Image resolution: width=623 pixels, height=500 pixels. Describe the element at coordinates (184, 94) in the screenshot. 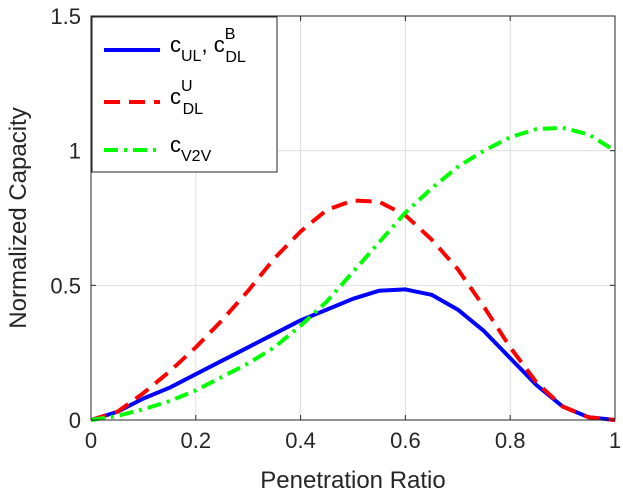

I see `legend-box` at that location.